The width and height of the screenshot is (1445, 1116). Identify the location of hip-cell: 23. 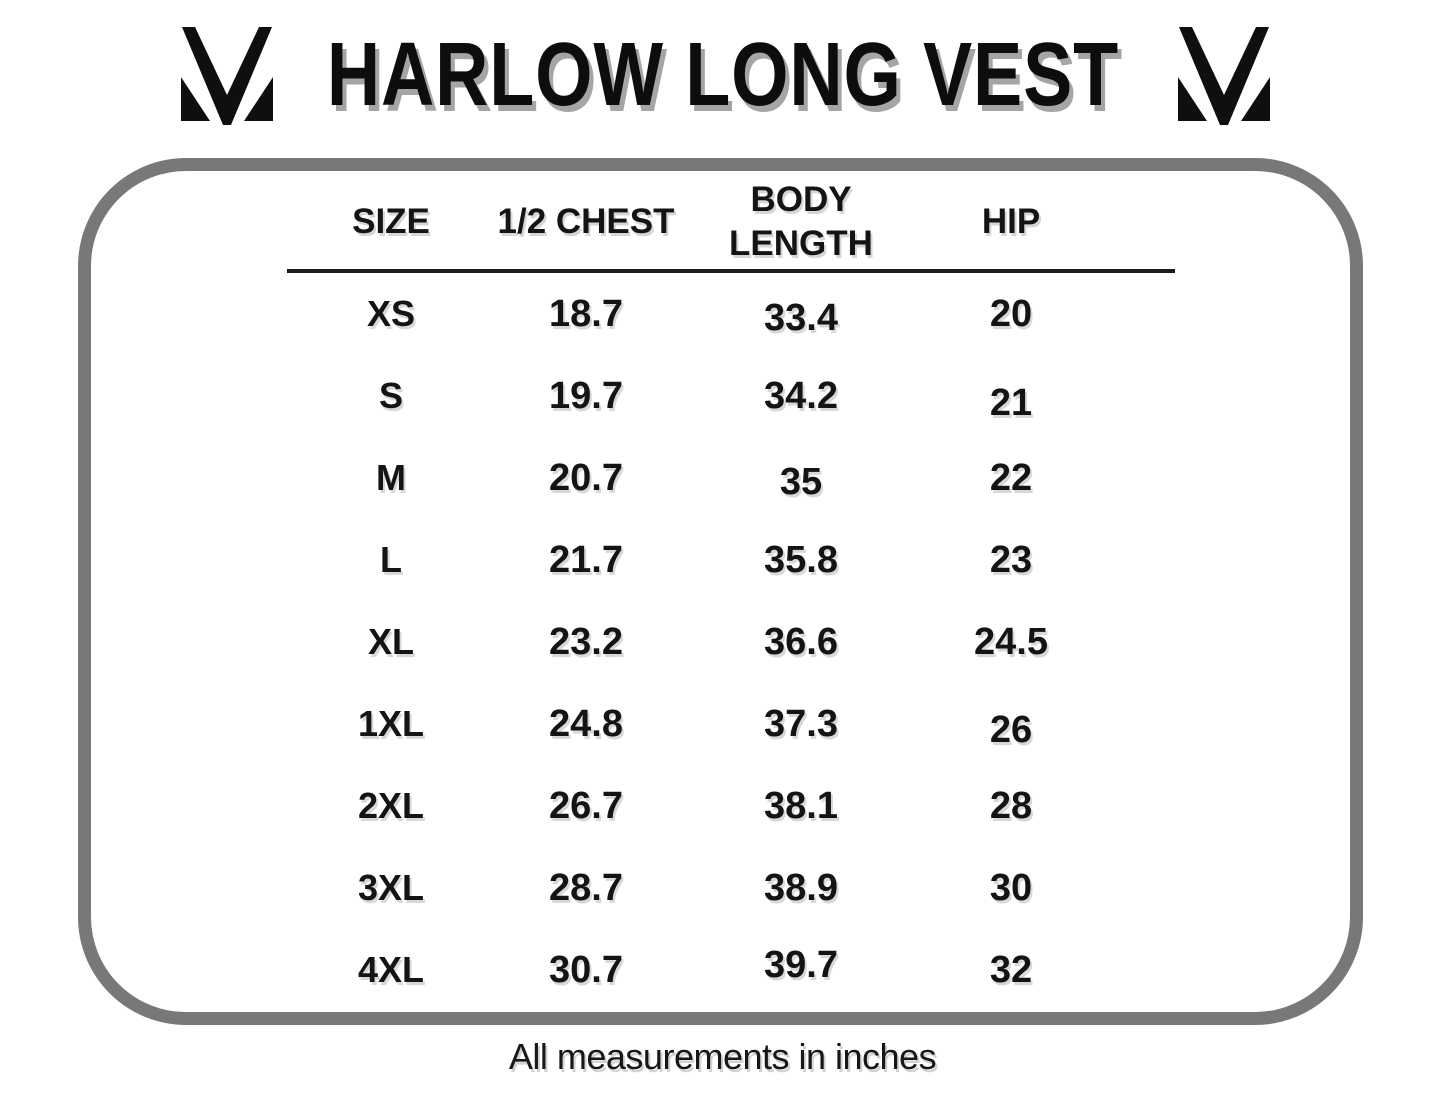
(1011, 559).